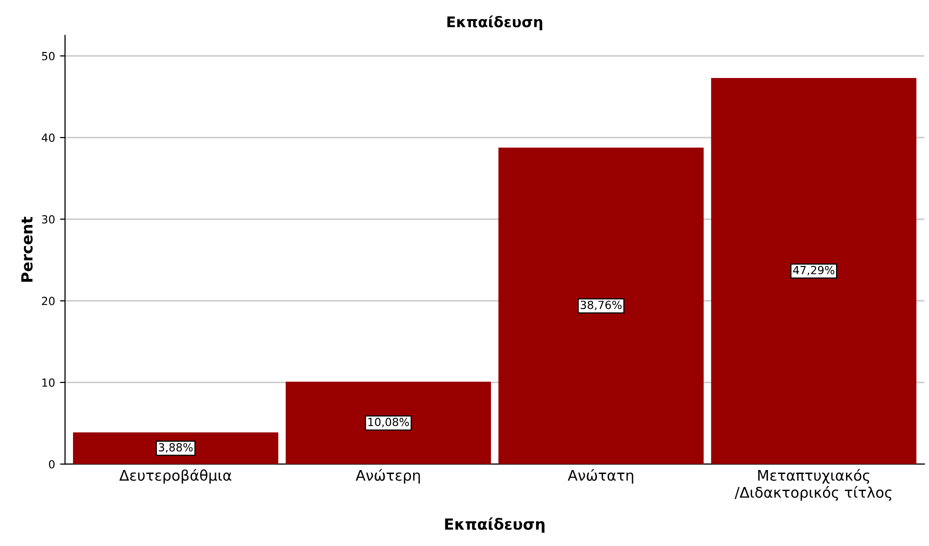 The image size is (929, 546). I want to click on y-tick-label: 50, so click(48, 56).